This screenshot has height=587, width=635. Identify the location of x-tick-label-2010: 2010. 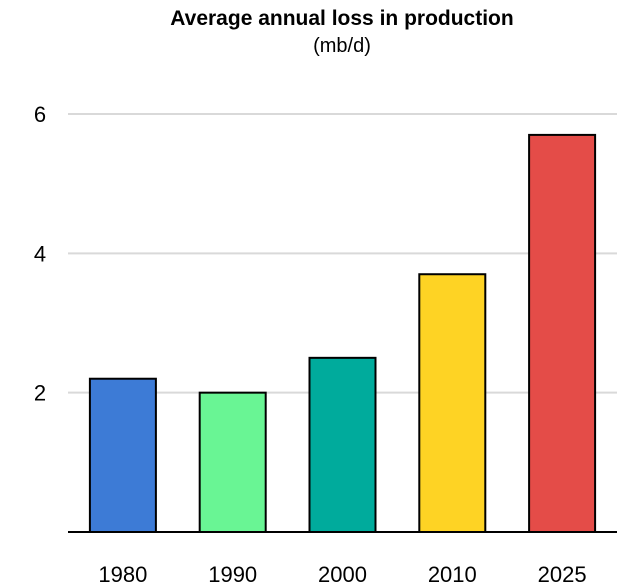
(452, 574).